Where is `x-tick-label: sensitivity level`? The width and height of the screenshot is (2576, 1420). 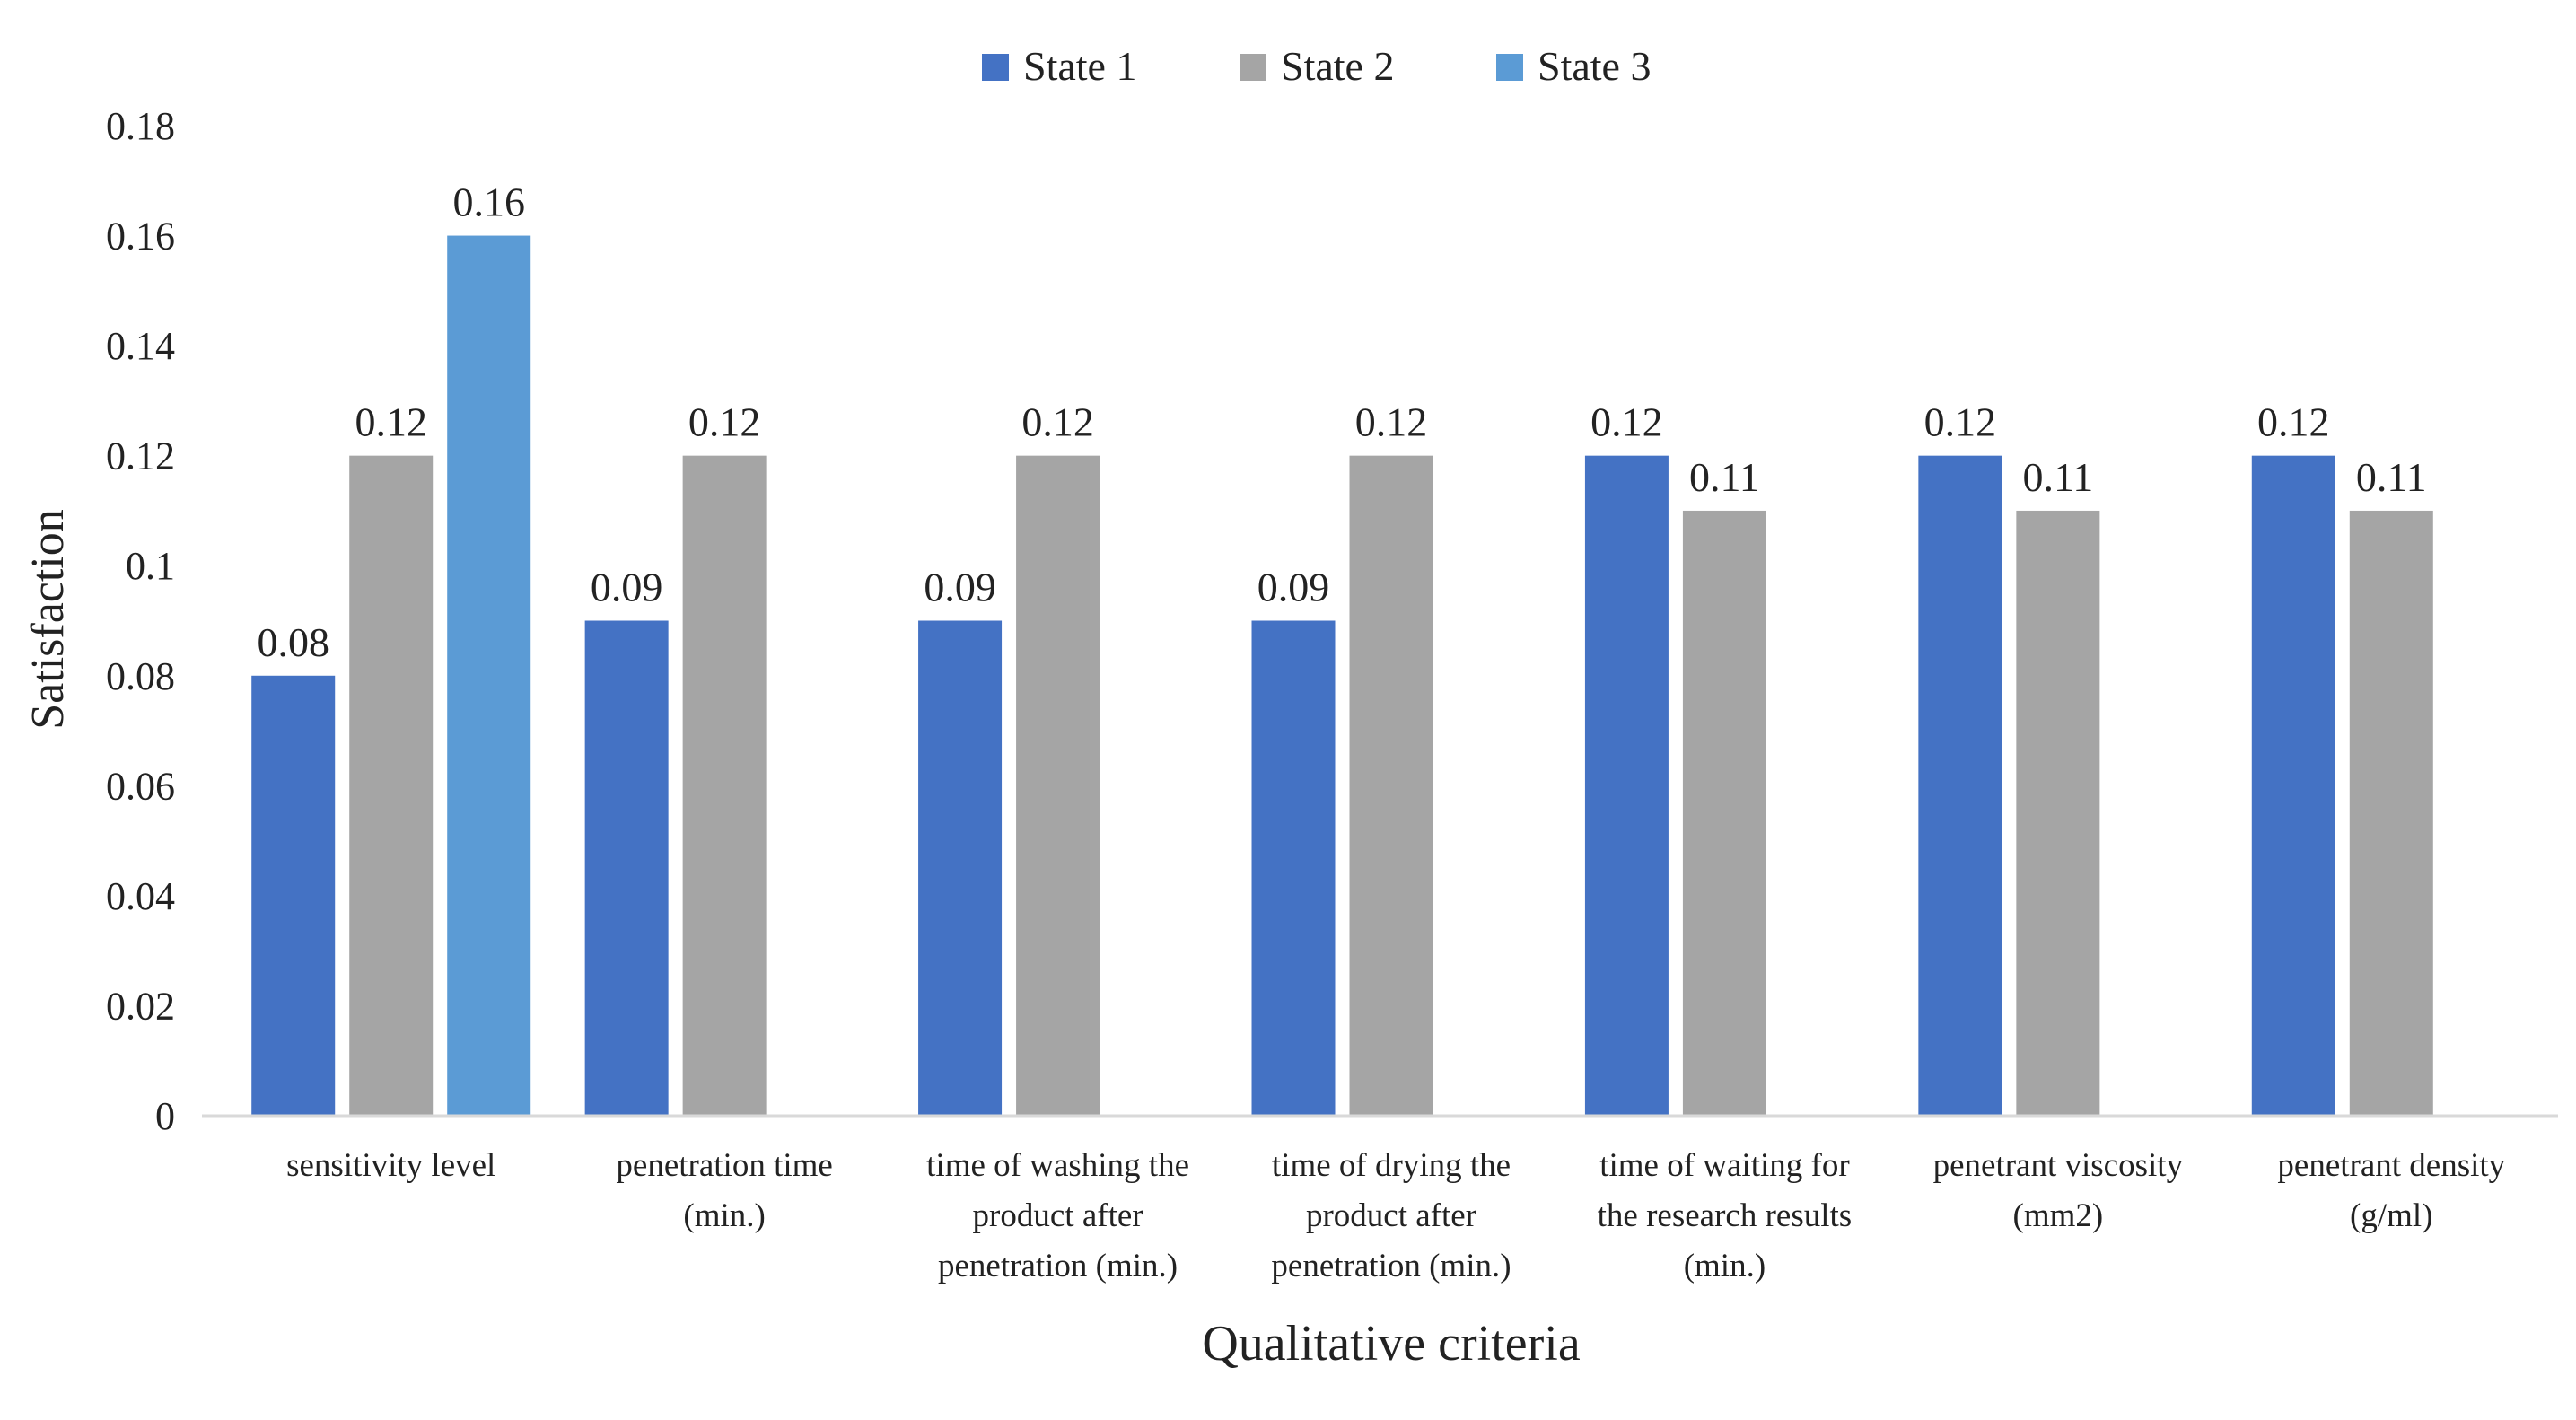
x-tick-label: sensitivity level is located at coordinates (390, 1165).